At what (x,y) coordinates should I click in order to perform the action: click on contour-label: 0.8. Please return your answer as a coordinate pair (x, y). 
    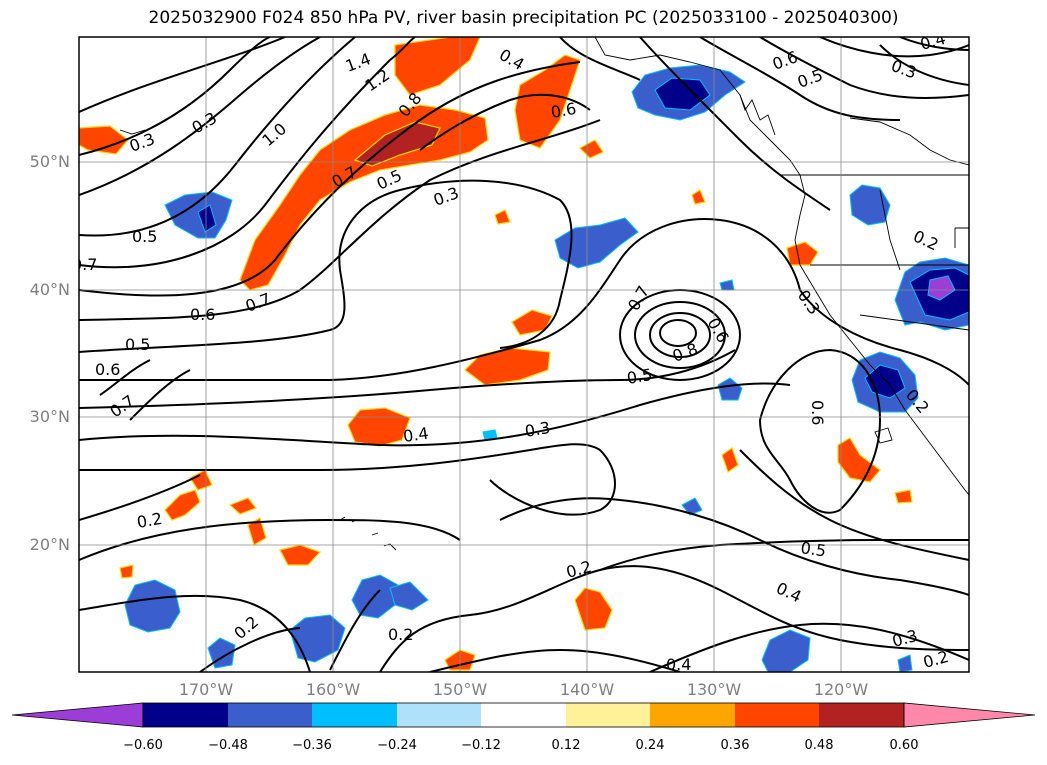
    Looking at the image, I should click on (685, 352).